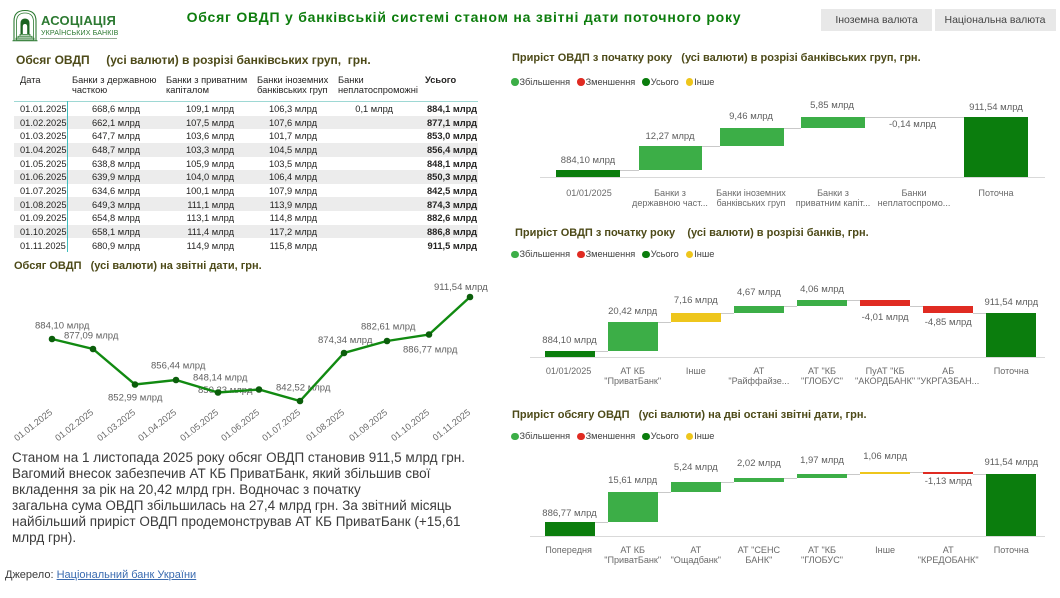 This screenshot has height=598, width=1060. What do you see at coordinates (62, 326) in the screenshot?
I see `svg-text: 884,10 млрд` at bounding box center [62, 326].